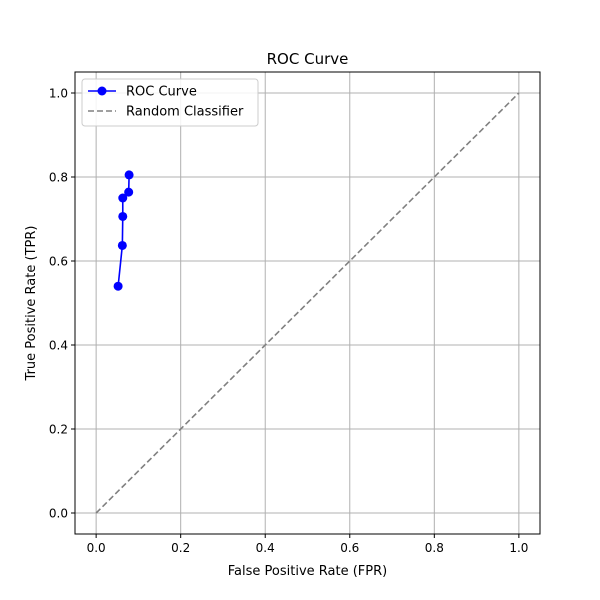 Image resolution: width=600 pixels, height=600 pixels. I want to click on x-tick-label-4: 0.8, so click(434, 548).